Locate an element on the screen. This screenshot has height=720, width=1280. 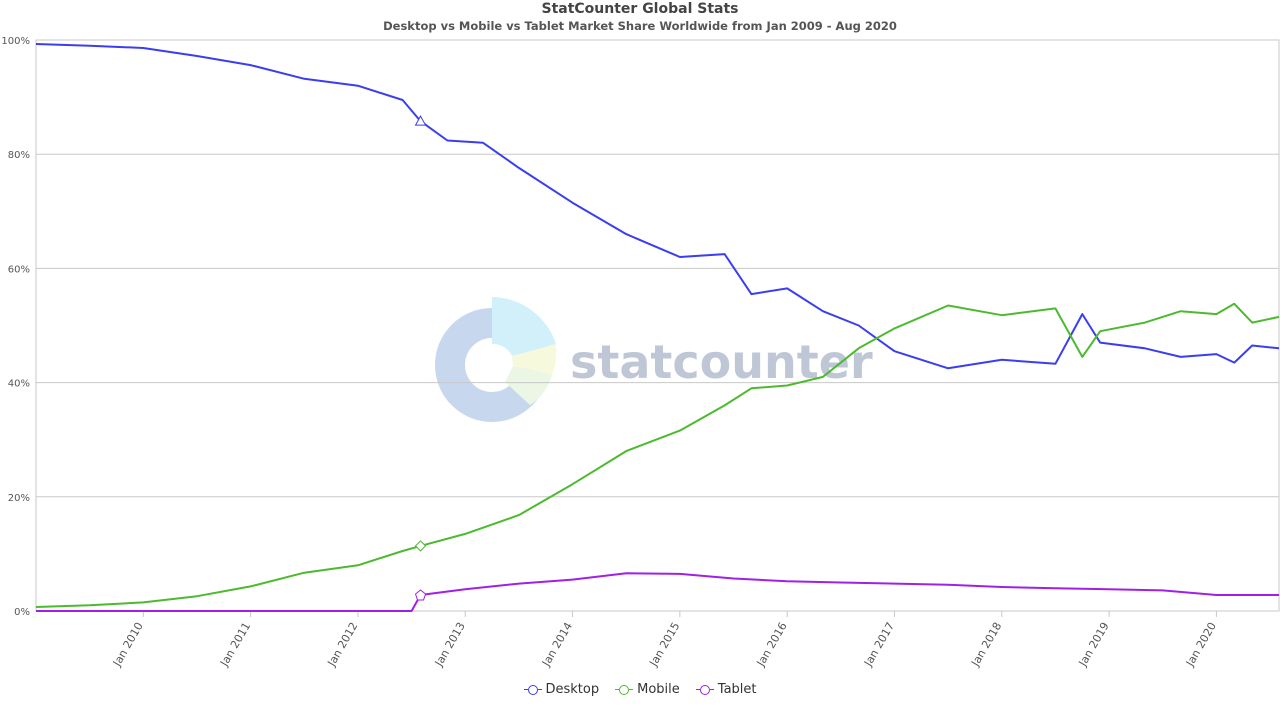
legend-item-mobile: Mobile is located at coordinates (647, 689).